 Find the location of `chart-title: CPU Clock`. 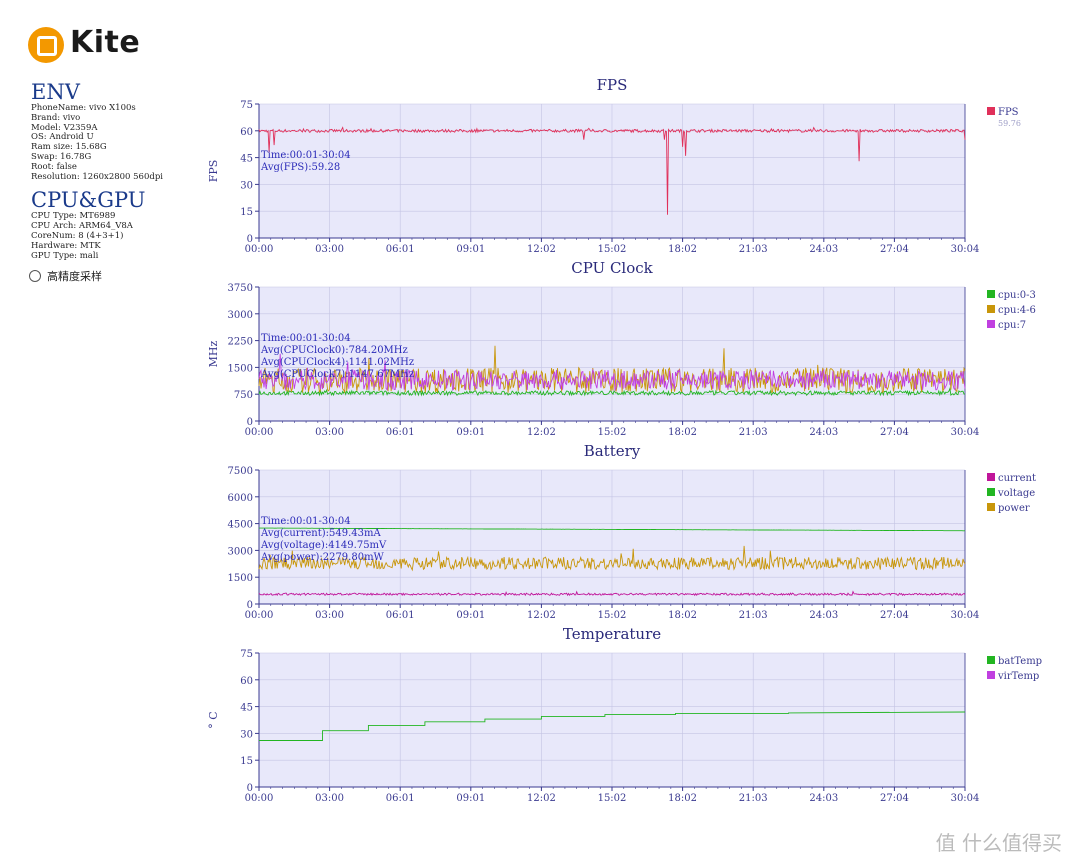

chart-title: CPU Clock is located at coordinates (612, 268).